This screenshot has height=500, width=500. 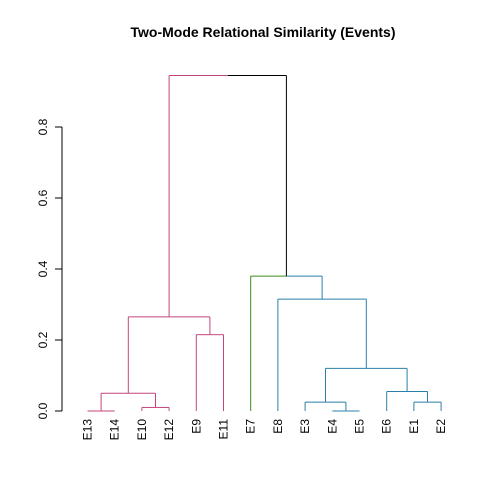 What do you see at coordinates (251, 426) in the screenshot?
I see `leaf-label: E7` at bounding box center [251, 426].